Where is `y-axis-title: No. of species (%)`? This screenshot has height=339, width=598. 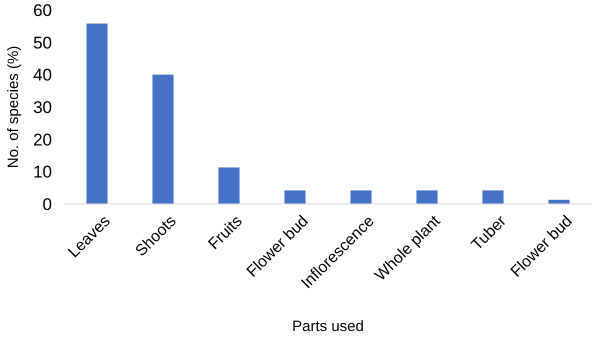
y-axis-title: No. of species (%) is located at coordinates (13, 107).